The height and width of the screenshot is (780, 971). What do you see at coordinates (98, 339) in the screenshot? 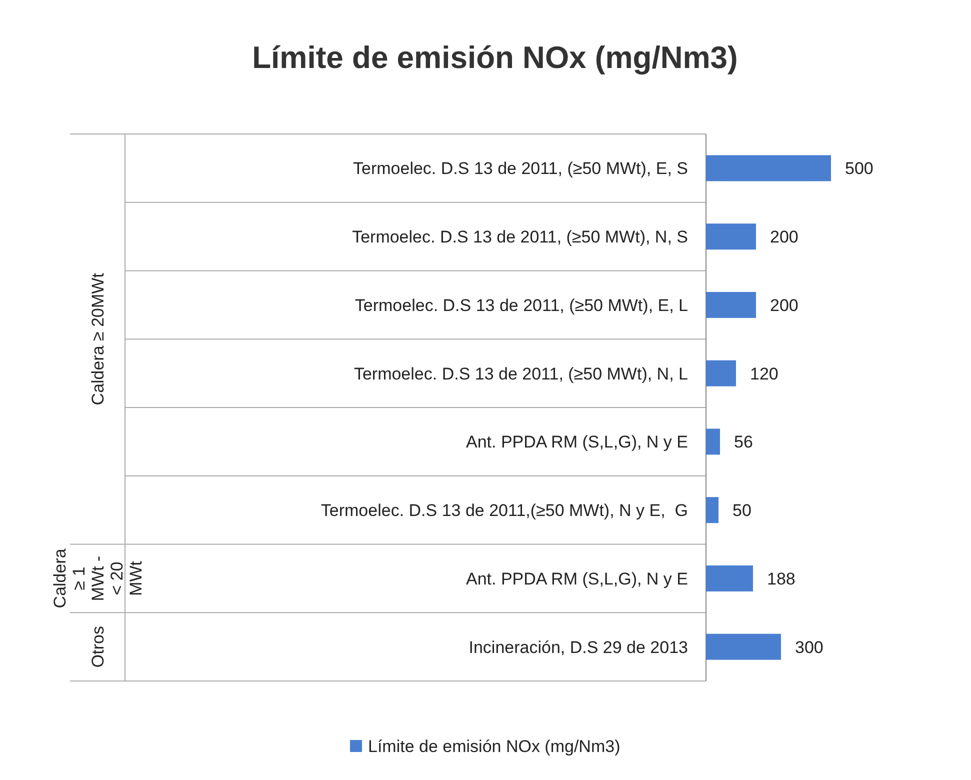
I see `text: Caldera ≥ 20MWt` at bounding box center [98, 339].